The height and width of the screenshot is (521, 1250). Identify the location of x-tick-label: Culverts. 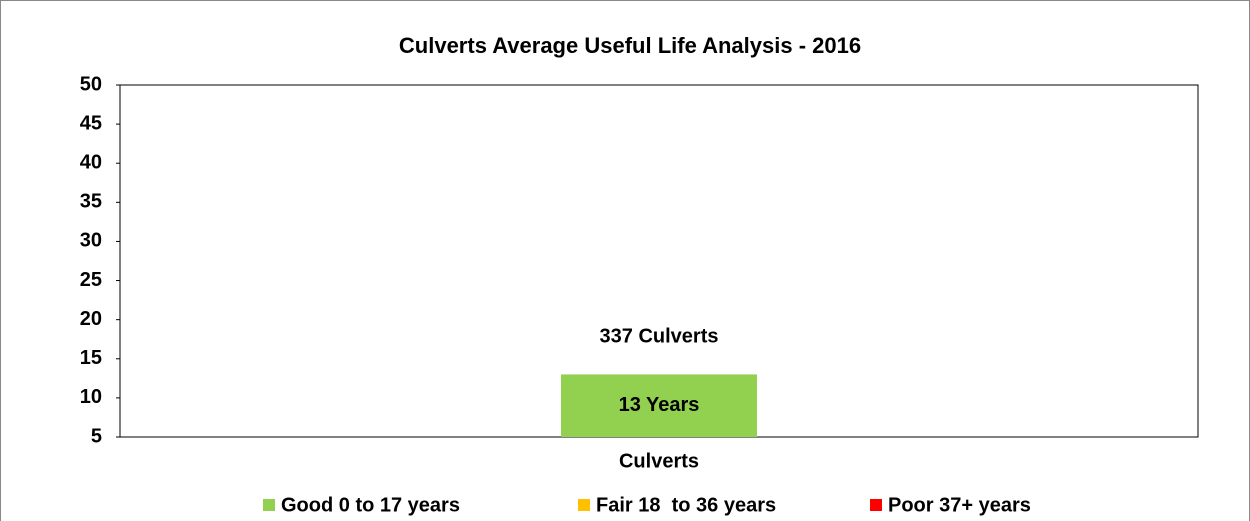
(659, 461).